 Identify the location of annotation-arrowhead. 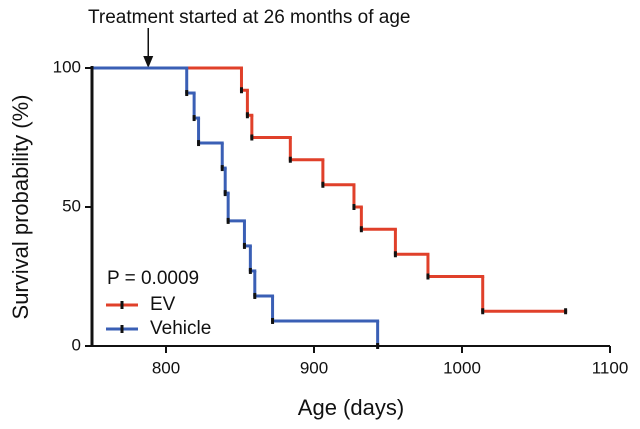
(148, 62).